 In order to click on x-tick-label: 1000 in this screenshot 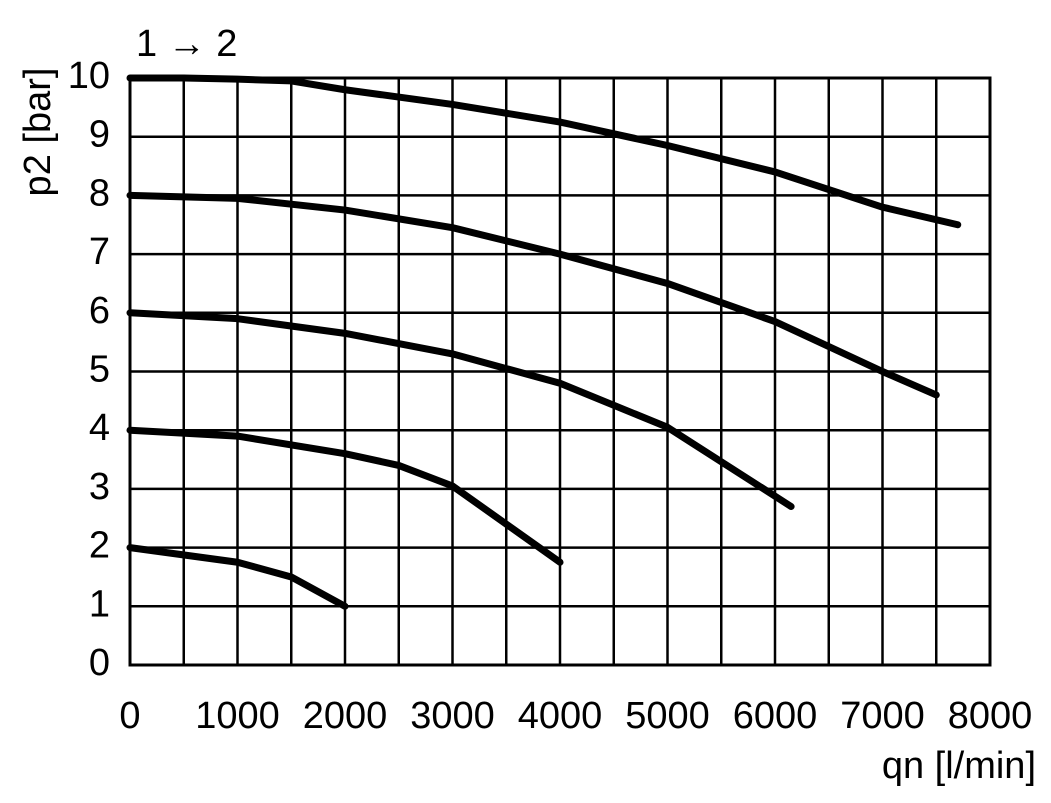, I will do `click(237, 716)`.